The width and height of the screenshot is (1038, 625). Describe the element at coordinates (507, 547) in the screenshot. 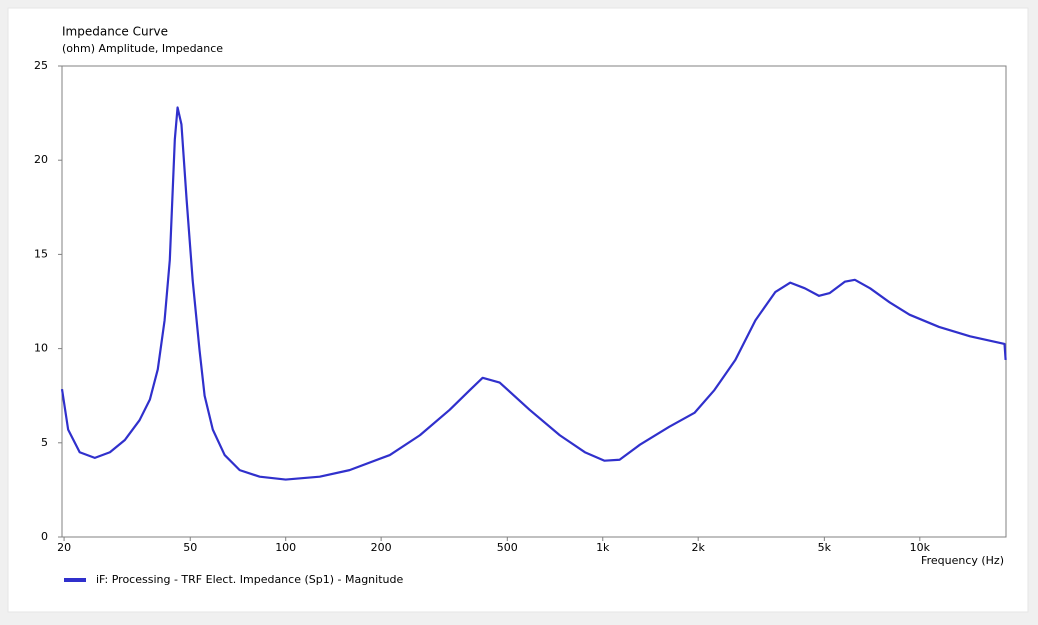

I see `x-tick-label: 500` at that location.